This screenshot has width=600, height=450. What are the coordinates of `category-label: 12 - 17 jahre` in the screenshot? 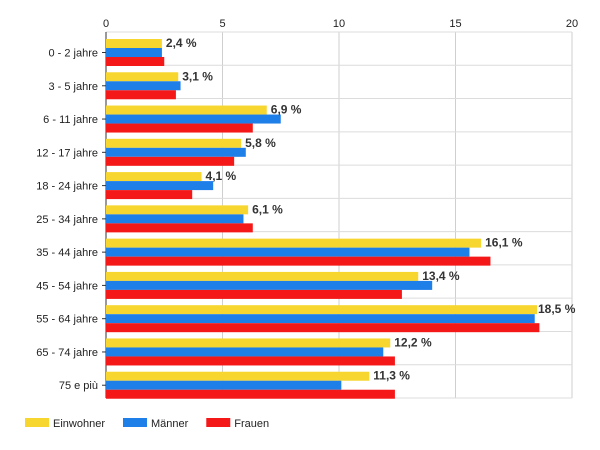 It's located at (67, 153).